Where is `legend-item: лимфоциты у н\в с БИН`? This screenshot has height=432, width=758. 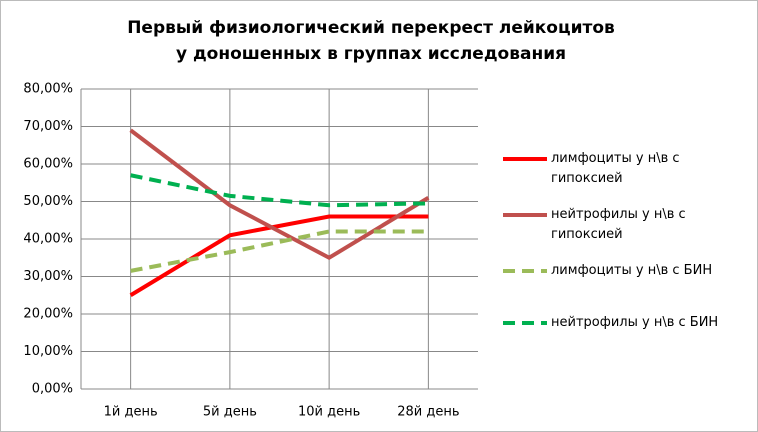 legend-item: лимфоциты у н\в с БИН is located at coordinates (626, 271).